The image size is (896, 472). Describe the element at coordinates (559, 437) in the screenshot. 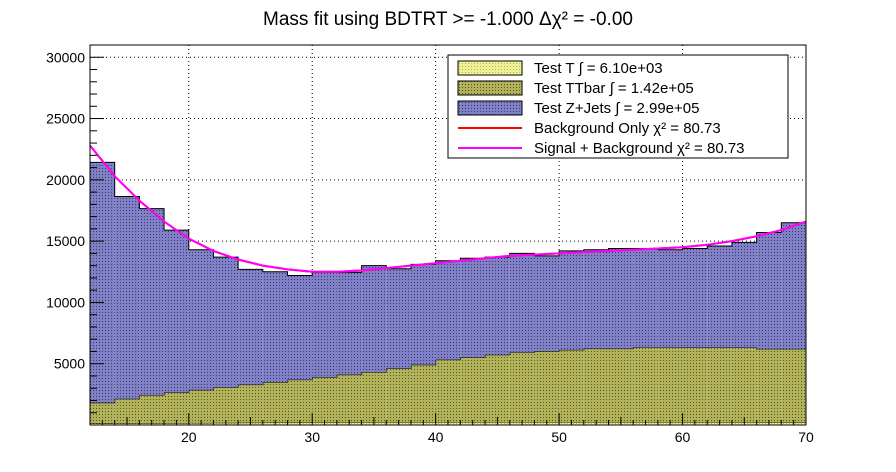

I see `x-tick-label: 50` at that location.